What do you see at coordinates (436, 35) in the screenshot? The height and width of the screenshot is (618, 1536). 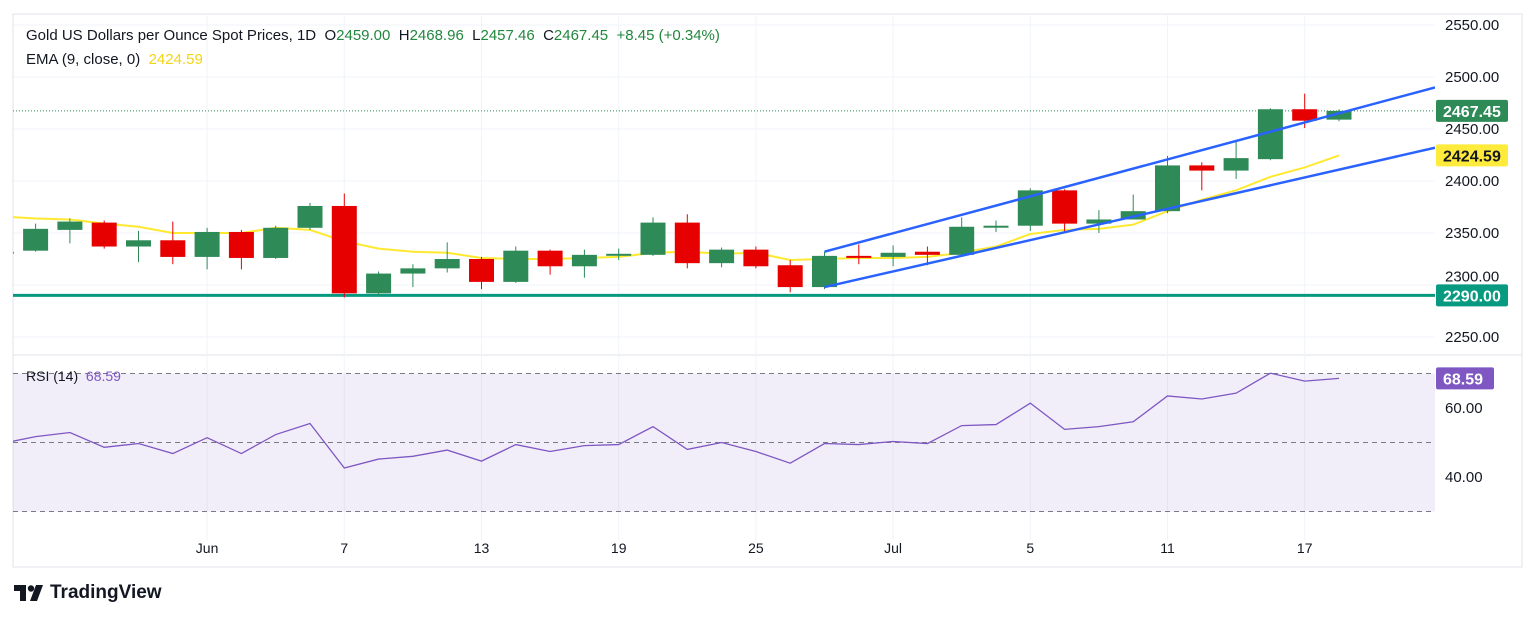 I see `high-value: 2468.96` at bounding box center [436, 35].